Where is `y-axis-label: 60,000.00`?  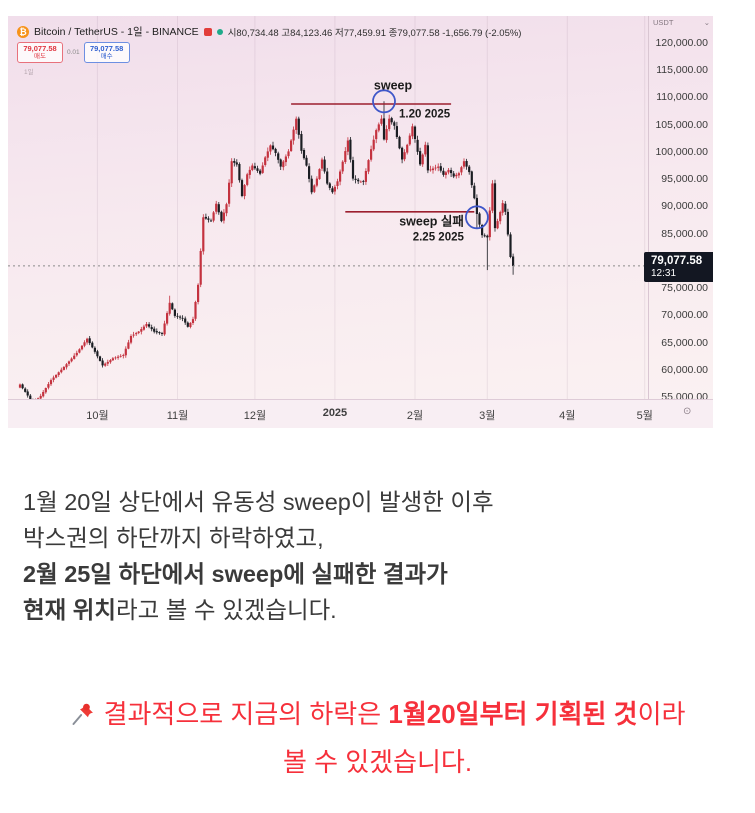
y-axis-label: 60,000.00 is located at coordinates (684, 369).